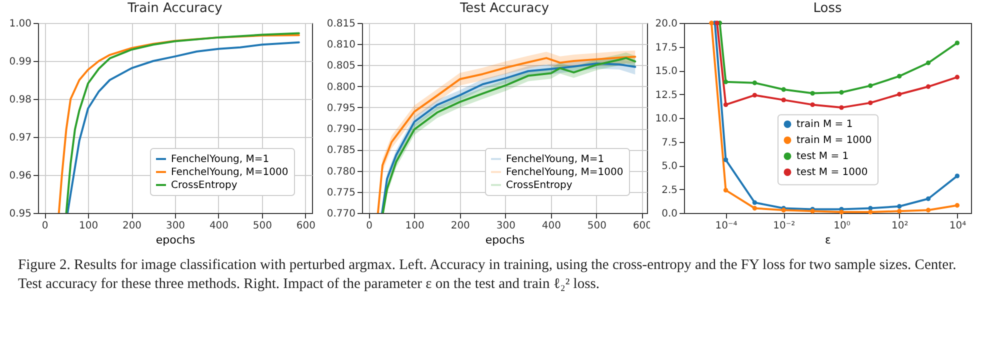 Image resolution: width=995 pixels, height=341 pixels. I want to click on legend-label: test M = 1000, so click(832, 172).